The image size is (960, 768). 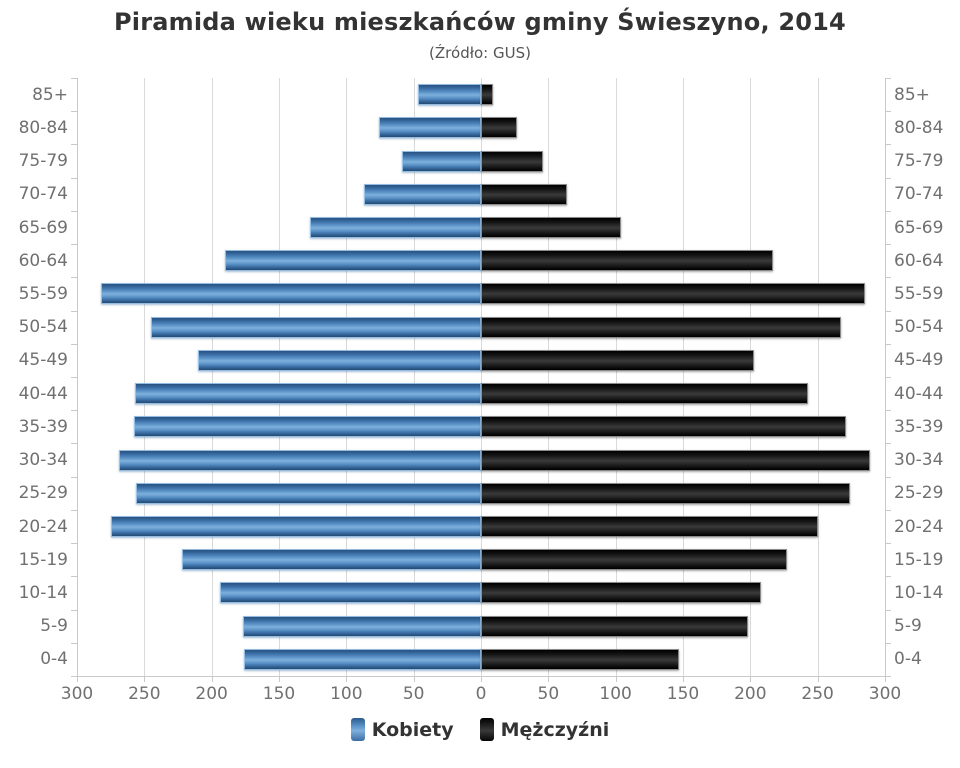 What do you see at coordinates (402, 729) in the screenshot?
I see `legend-item-kobiety: Kobiety` at bounding box center [402, 729].